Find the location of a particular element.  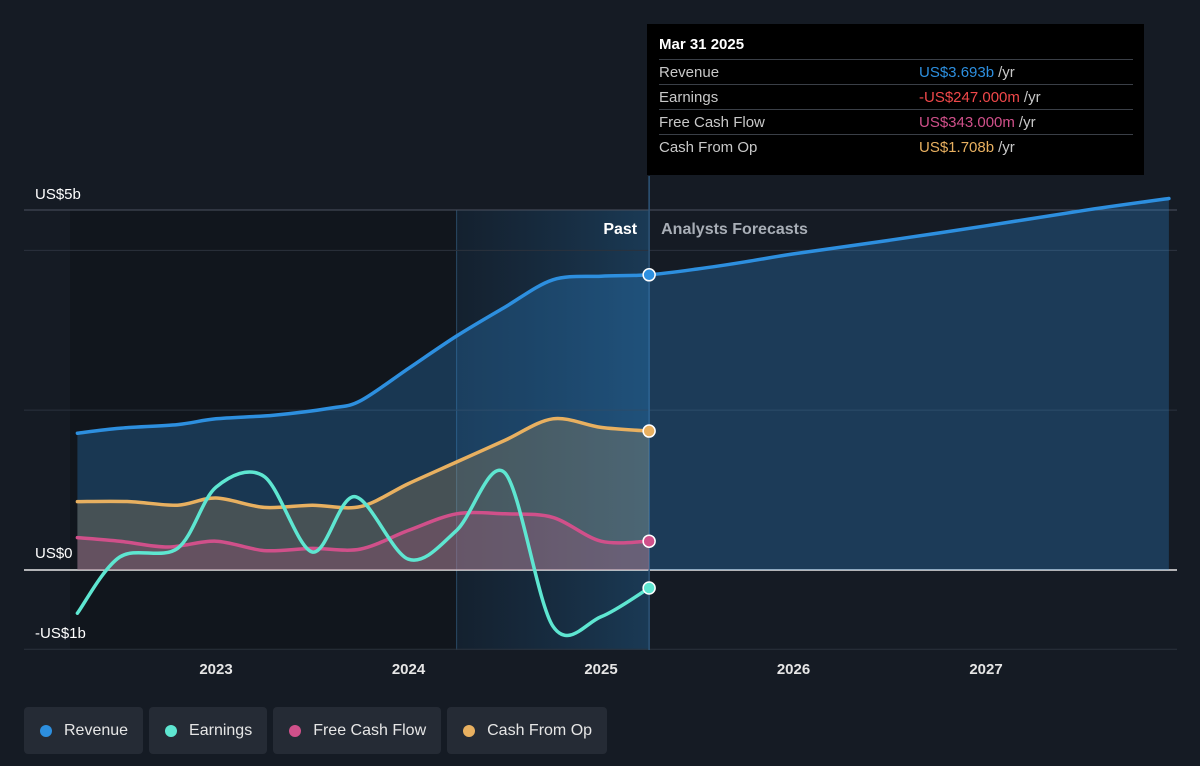

legend-item-free-cash-flow: Free Cash Flow is located at coordinates (357, 730).